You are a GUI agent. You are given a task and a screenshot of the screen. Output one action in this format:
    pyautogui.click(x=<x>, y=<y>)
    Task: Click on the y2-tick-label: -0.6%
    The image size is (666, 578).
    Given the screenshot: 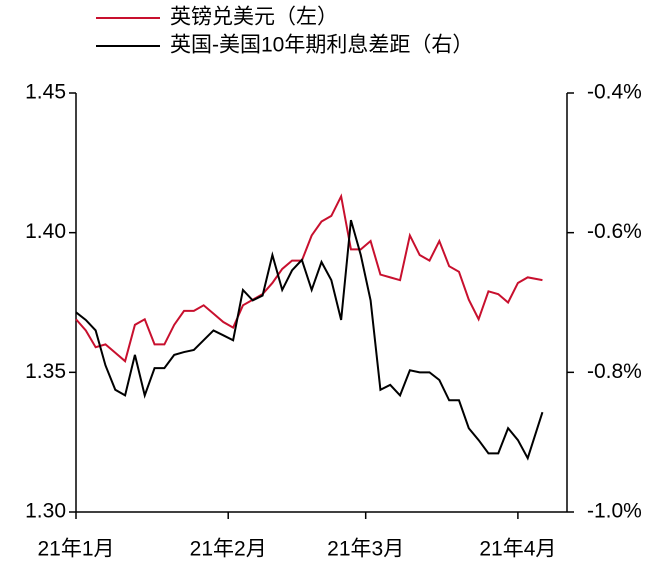 What is the action you would take?
    pyautogui.click(x=614, y=231)
    